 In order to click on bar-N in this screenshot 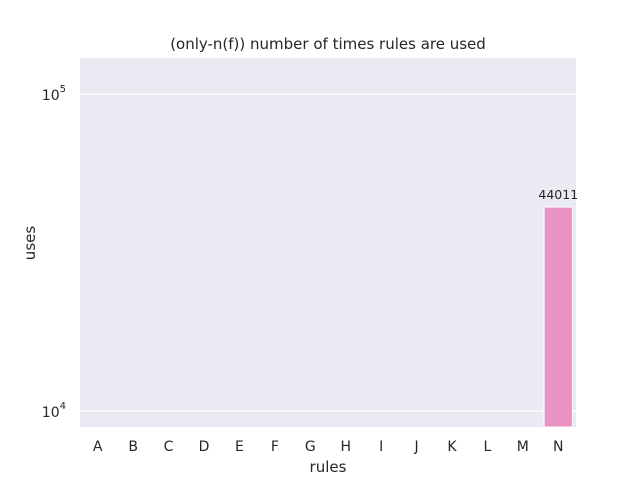, I will do `click(558, 317)`.